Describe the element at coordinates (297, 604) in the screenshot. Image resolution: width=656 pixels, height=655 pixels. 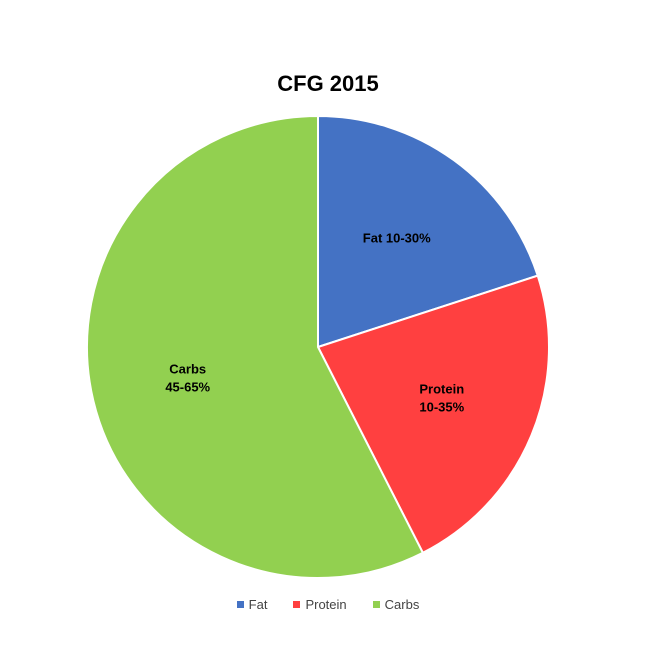
I see `legend-swatch-protein` at that location.